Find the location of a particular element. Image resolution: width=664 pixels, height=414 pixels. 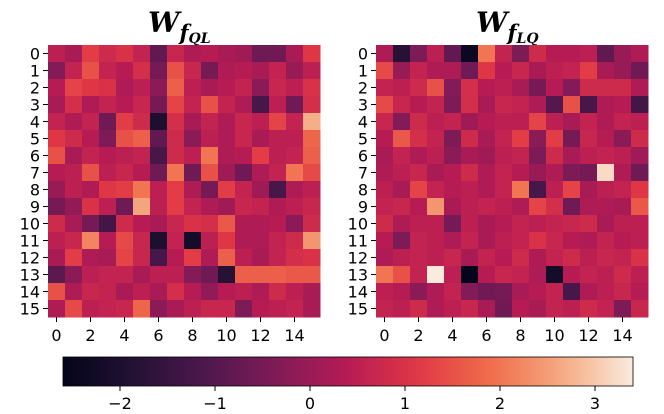

colorbar-tick-label: 3 is located at coordinates (595, 403).